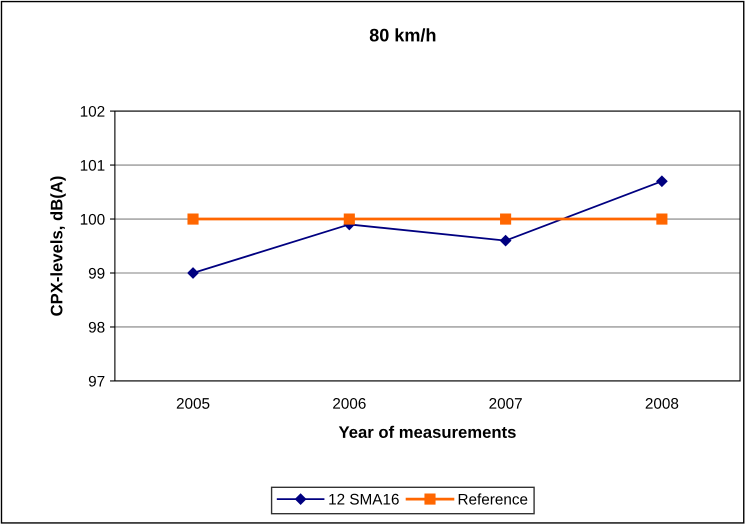 Image resolution: width=746 pixels, height=524 pixels. Describe the element at coordinates (662, 403) in the screenshot. I see `x-tick-label: 2008` at that location.